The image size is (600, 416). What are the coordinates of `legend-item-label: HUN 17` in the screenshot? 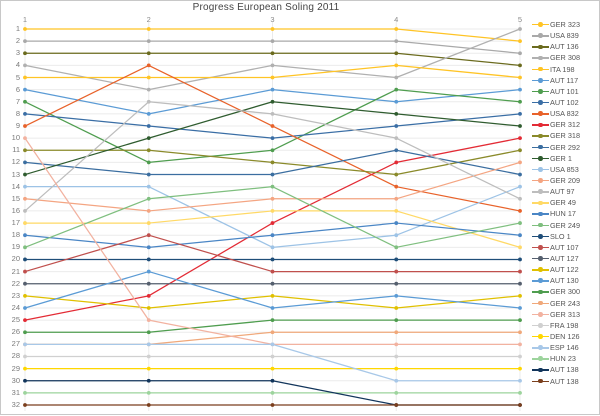 It's located at (563, 214).